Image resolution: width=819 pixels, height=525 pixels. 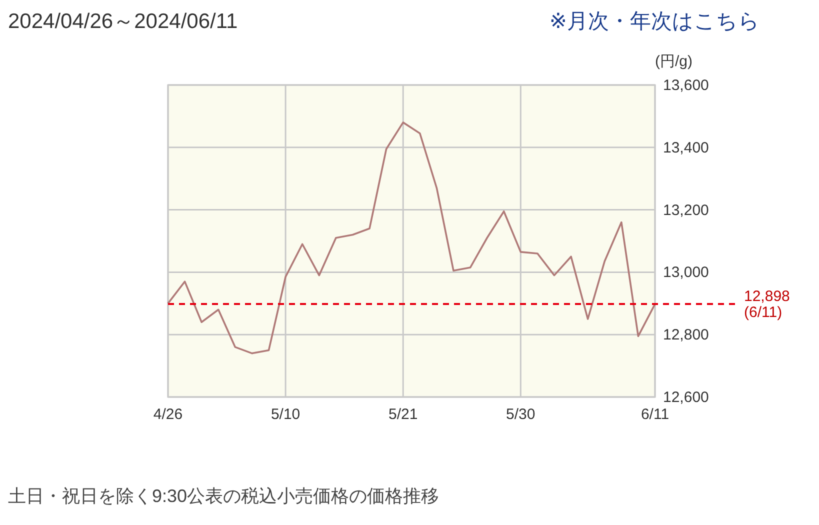 What do you see at coordinates (224, 496) in the screenshot?
I see `text: 土日・祝日を除く9:30公表の税込小売価格の価格推移` at bounding box center [224, 496].